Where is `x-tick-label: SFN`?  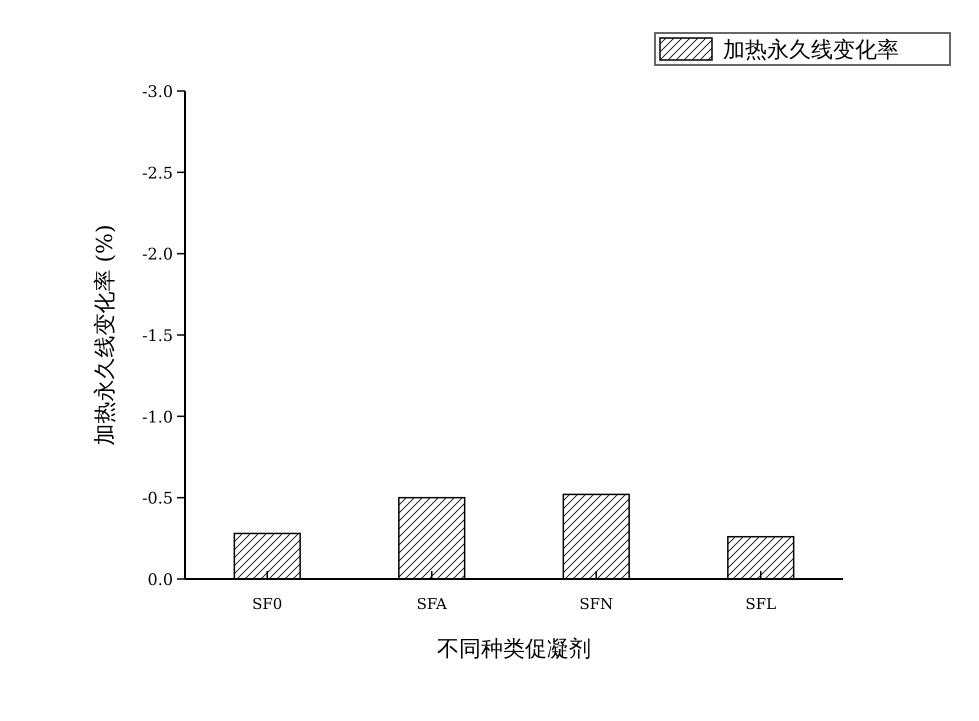
x-tick-label: SFN is located at coordinates (596, 604).